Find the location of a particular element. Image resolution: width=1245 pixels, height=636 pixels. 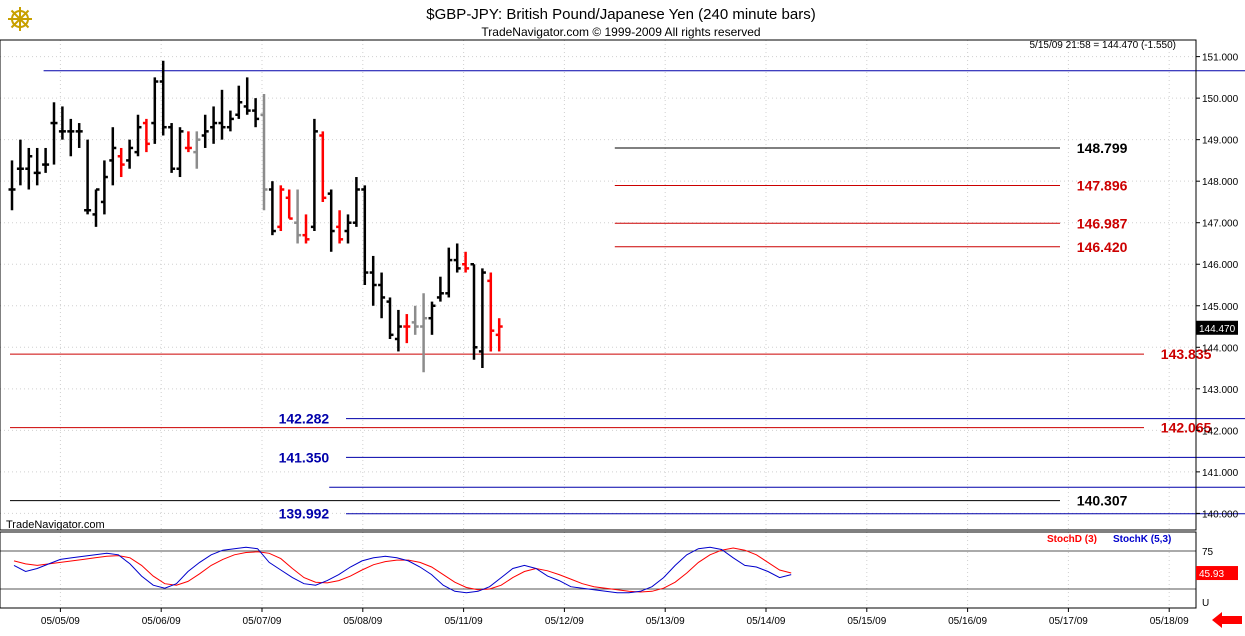

stoch-value-badge is located at coordinates (1217, 573).